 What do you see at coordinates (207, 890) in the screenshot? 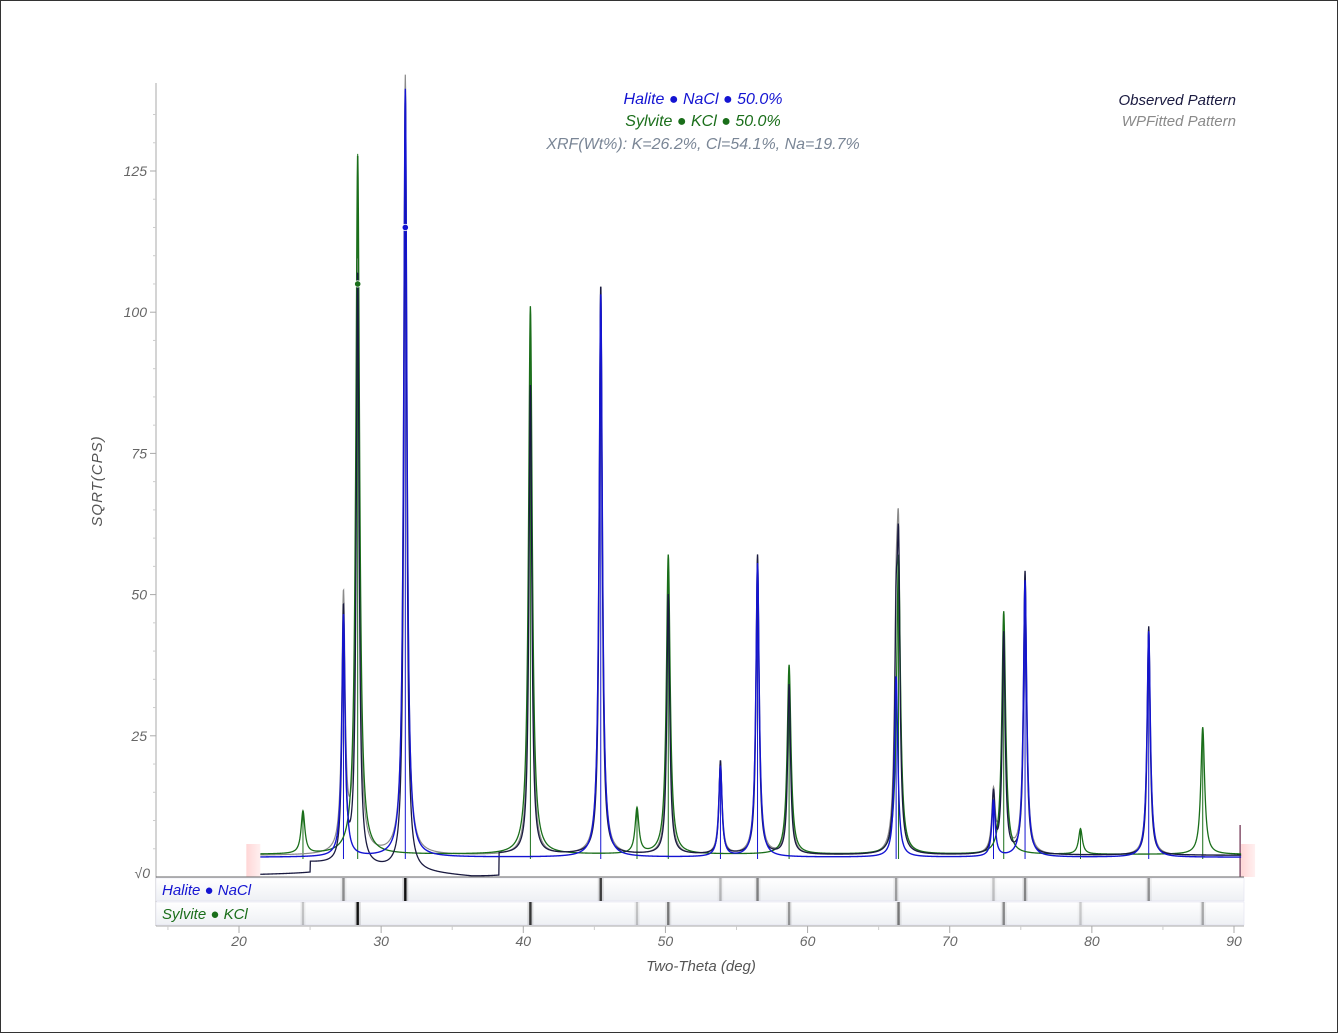
I see `halite-strip-label: Halite ● NaCl` at bounding box center [207, 890].